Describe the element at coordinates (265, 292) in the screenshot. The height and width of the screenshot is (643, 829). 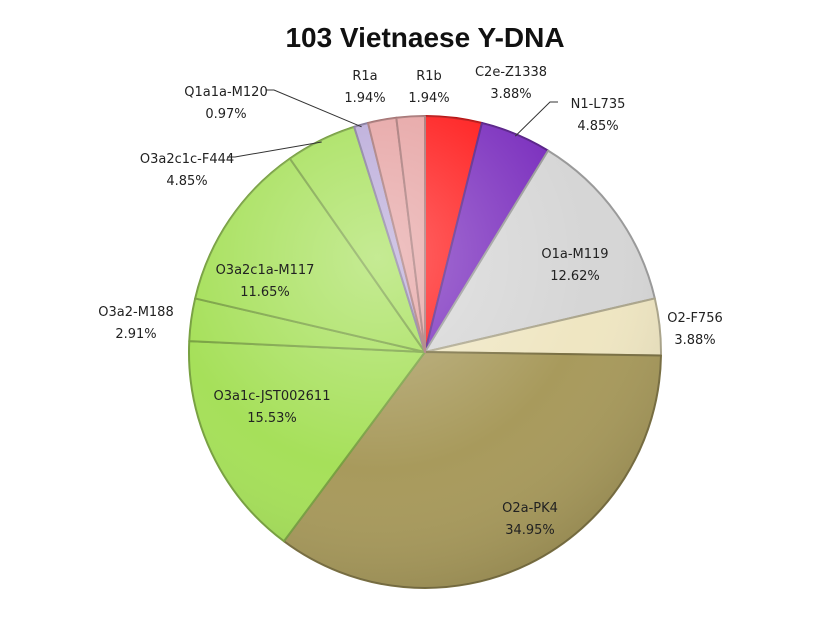
I see `slice-percent-label: 11.65%` at that location.